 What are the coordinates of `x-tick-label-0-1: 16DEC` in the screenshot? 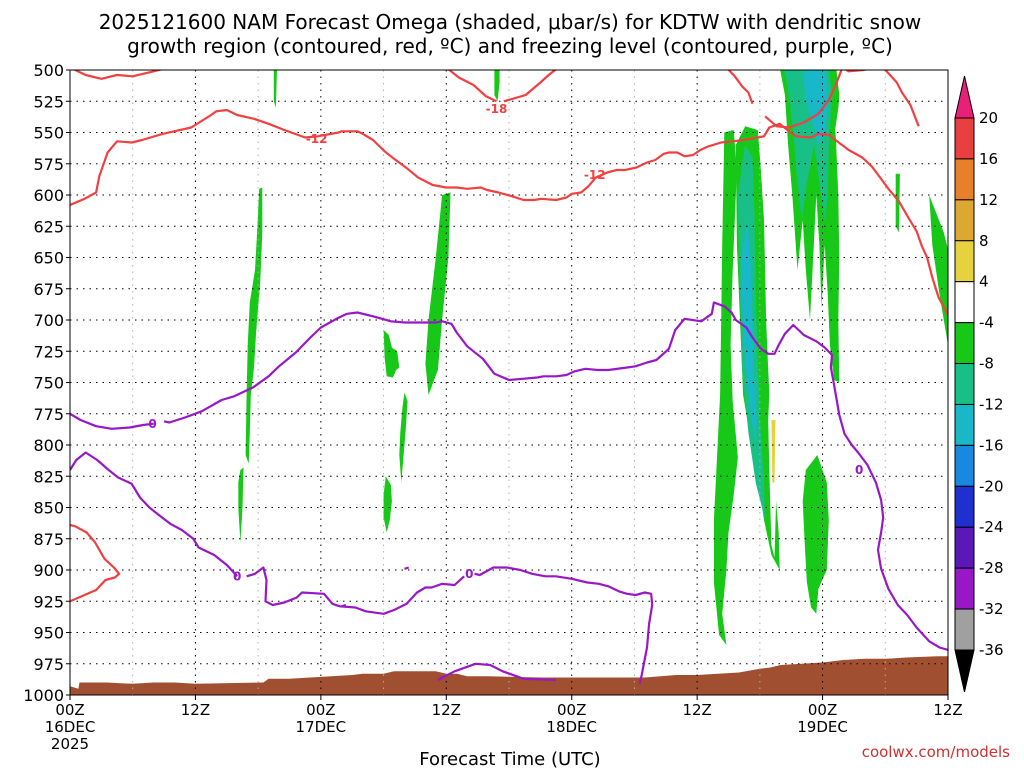 It's located at (70, 727).